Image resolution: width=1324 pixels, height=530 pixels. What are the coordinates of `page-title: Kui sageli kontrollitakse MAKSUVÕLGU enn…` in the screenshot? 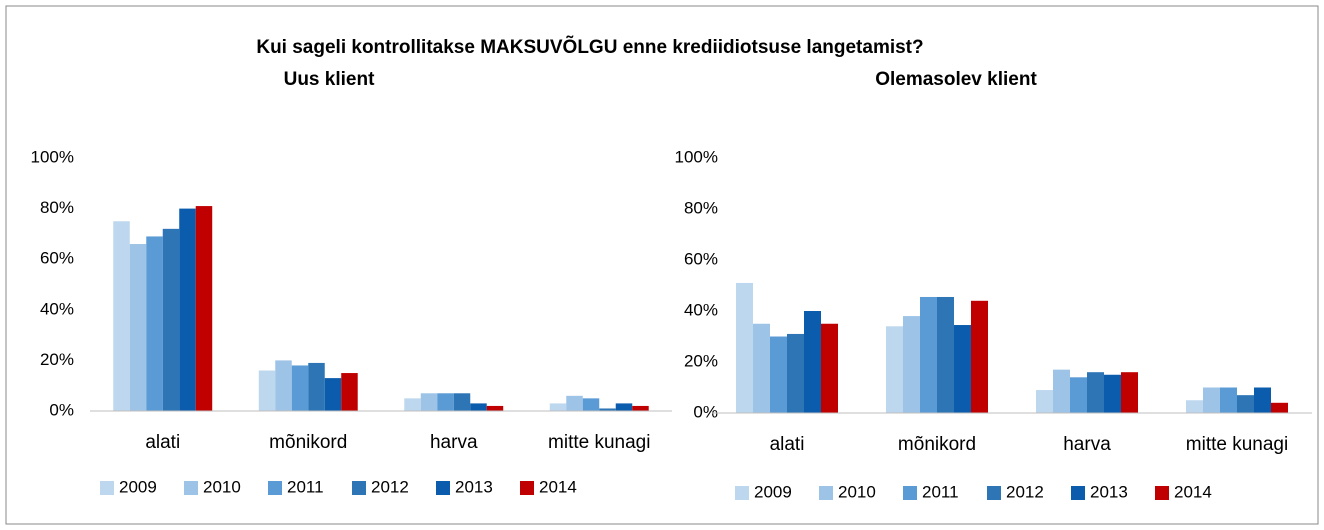 It's located at (589, 47).